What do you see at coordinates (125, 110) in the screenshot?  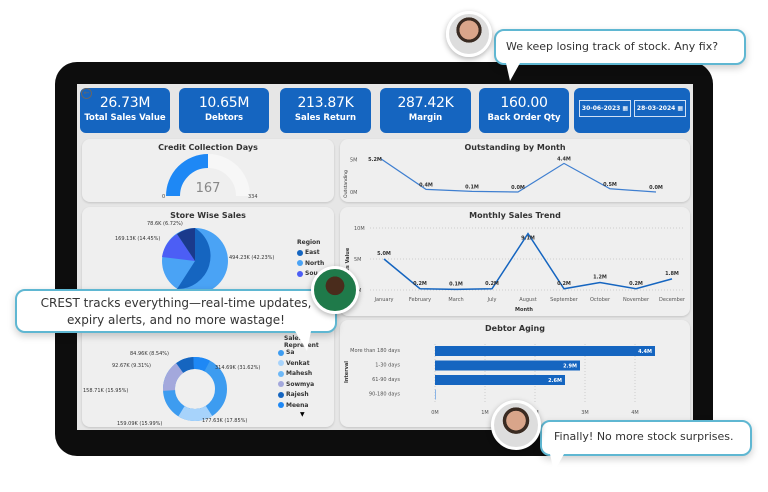 I see `kpi-total-sales: 26.73M Total Sales Value` at bounding box center [125, 110].